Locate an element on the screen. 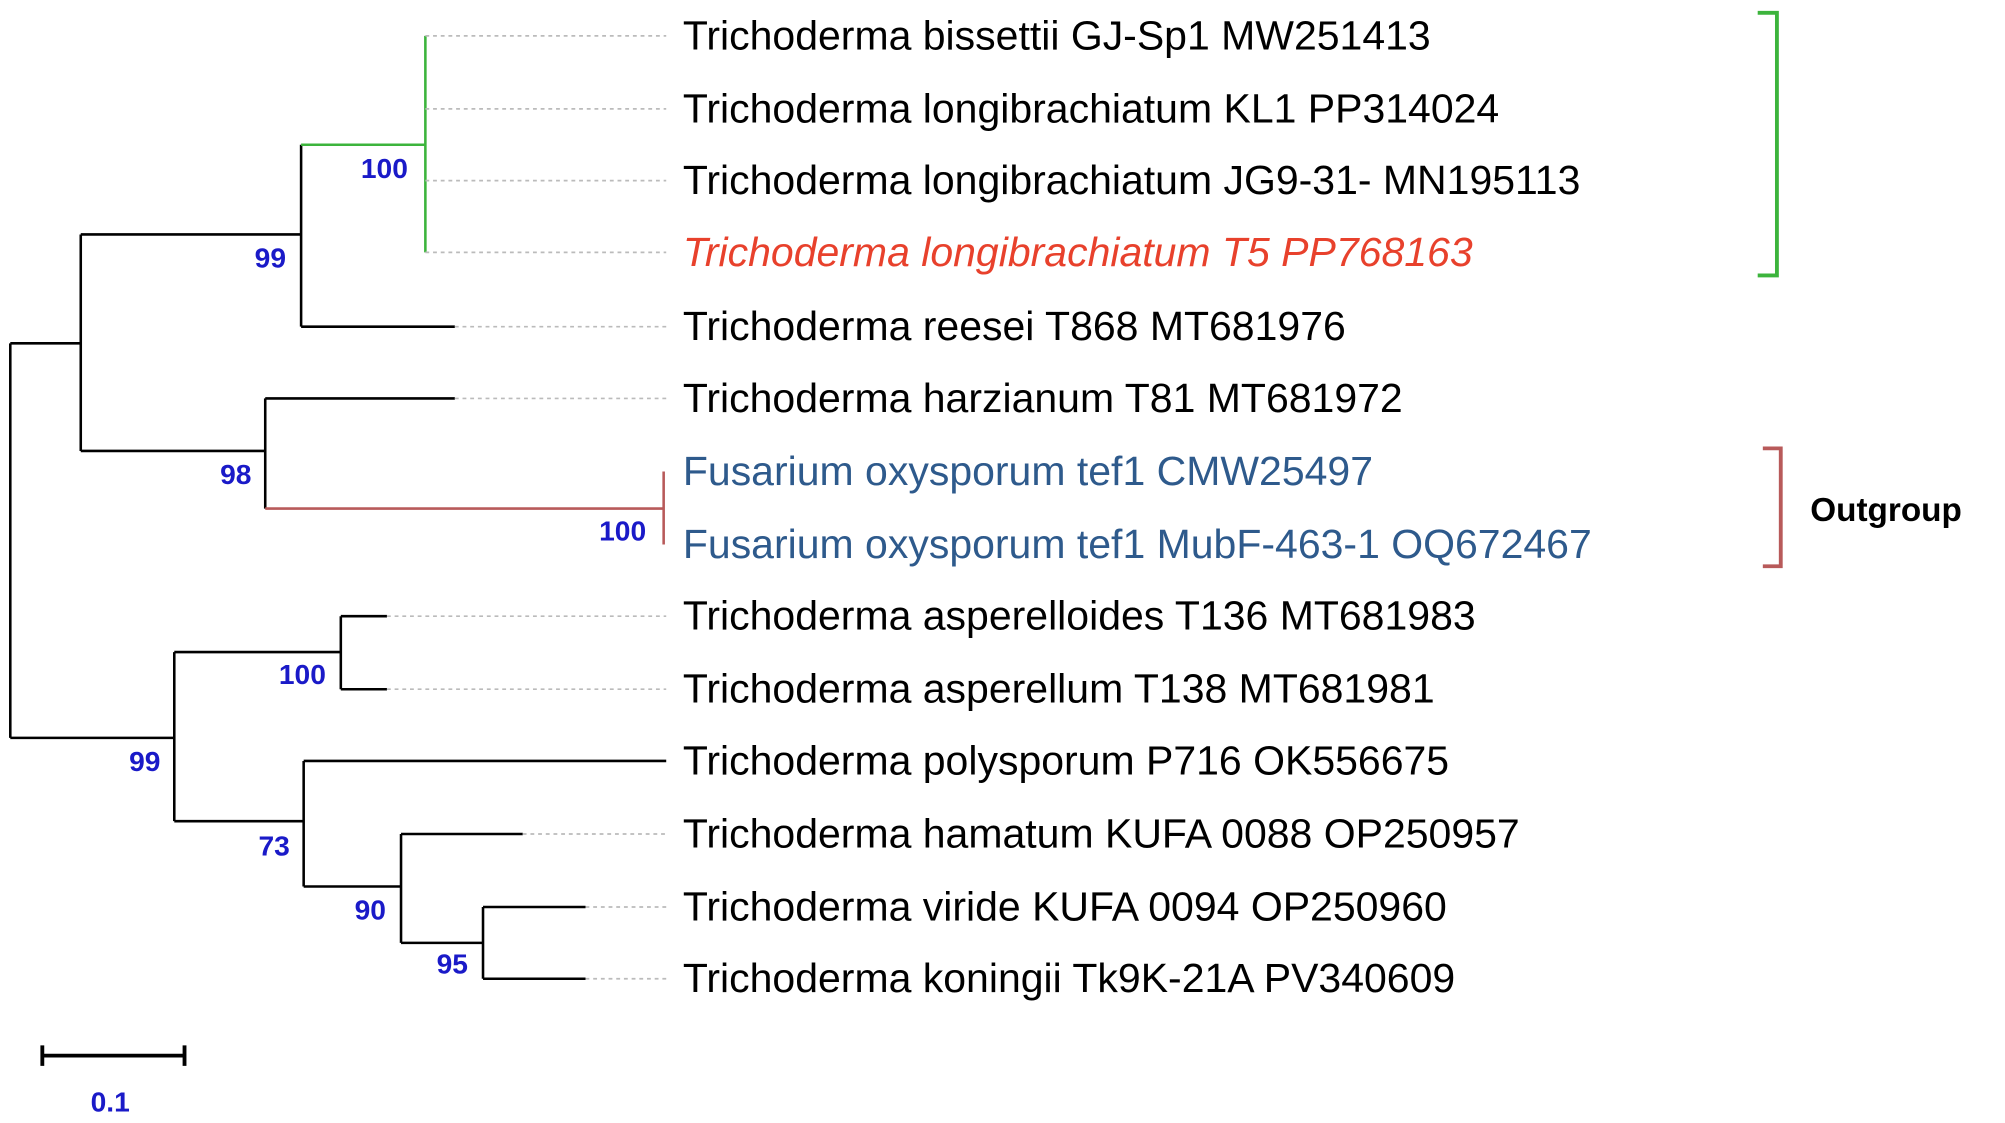  taxon-label: Trichoderma asperellum T138 MT681981 is located at coordinates (1059, 689).